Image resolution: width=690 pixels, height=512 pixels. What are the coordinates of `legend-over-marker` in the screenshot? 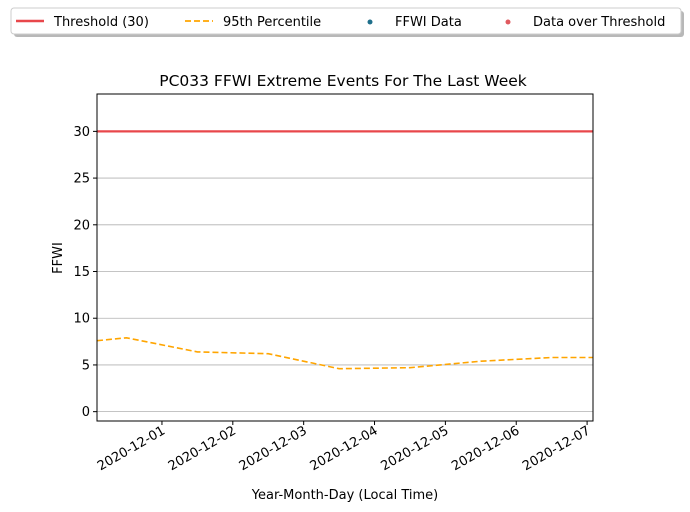 It's located at (508, 22).